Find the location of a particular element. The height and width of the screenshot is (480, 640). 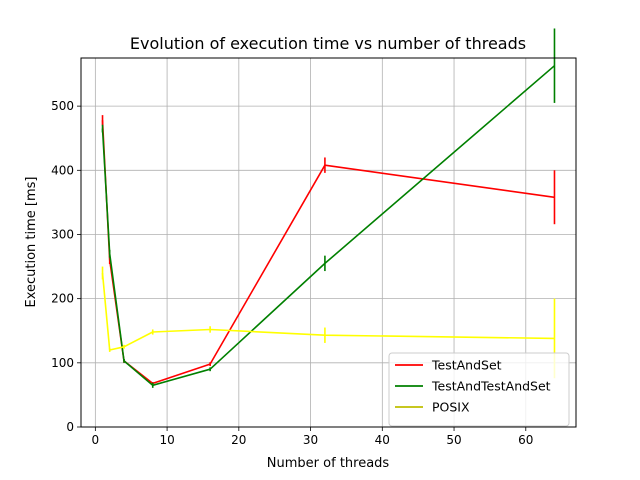

x-tick-label-6: 60 is located at coordinates (525, 440).